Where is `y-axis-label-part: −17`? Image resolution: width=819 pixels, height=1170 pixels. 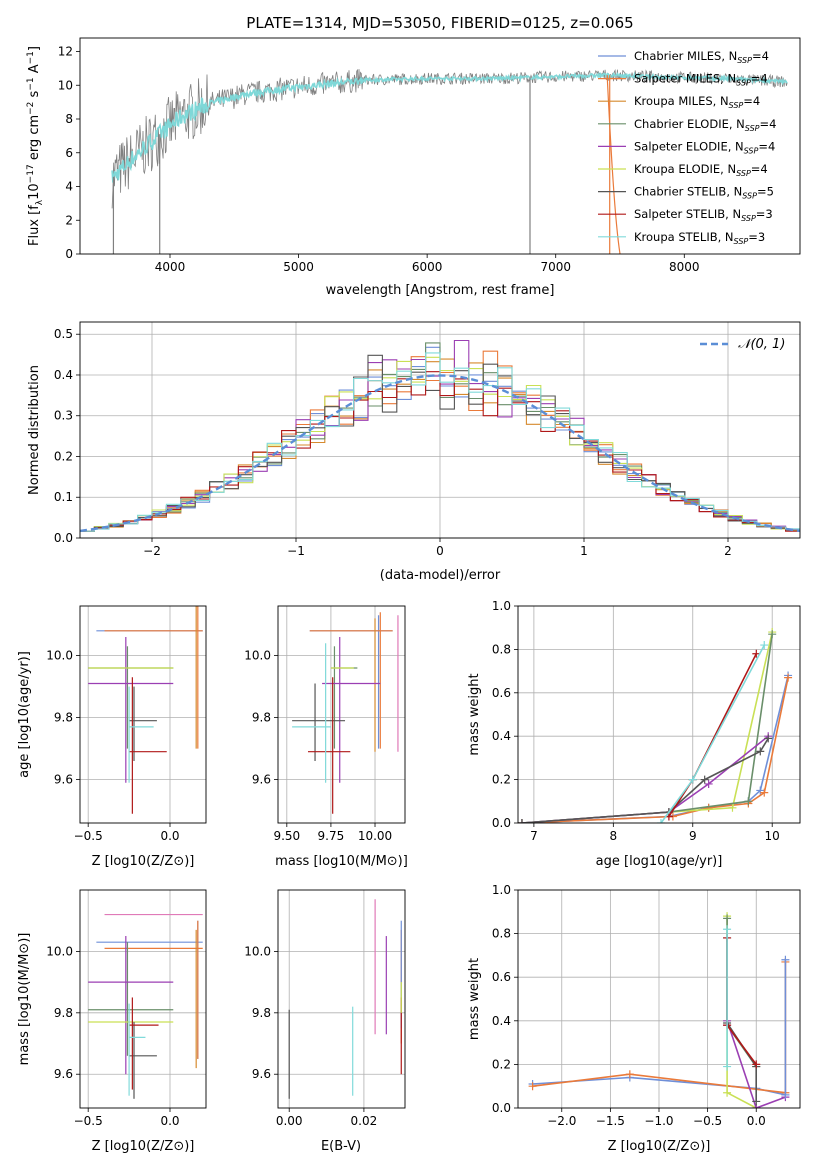
y-axis-label-part: −17 is located at coordinates (31, 173).